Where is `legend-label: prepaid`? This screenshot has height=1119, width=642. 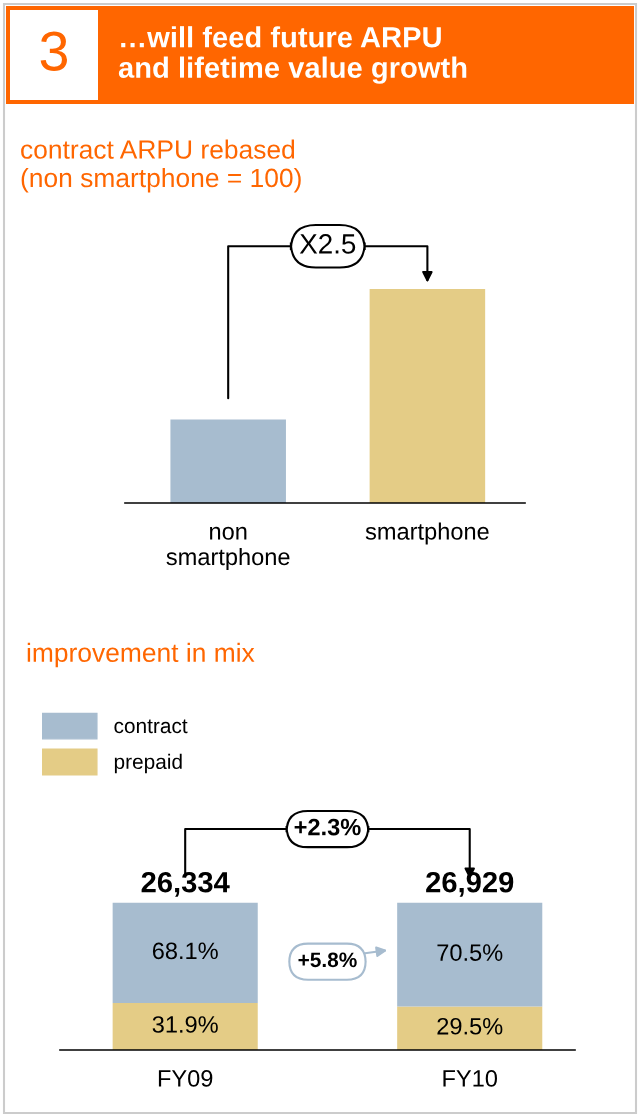 legend-label: prepaid is located at coordinates (148, 763).